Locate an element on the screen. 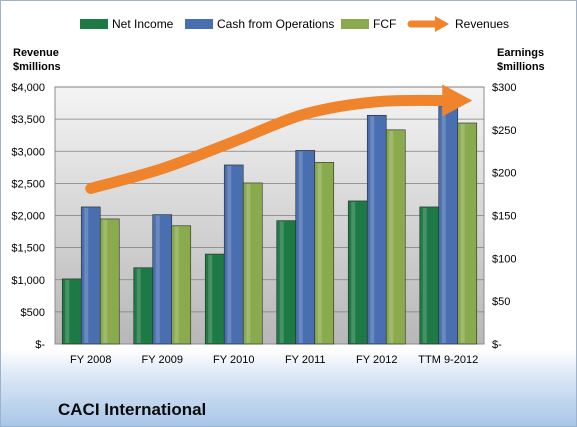  legend-swatch-cash-from-operations is located at coordinates (199, 24).